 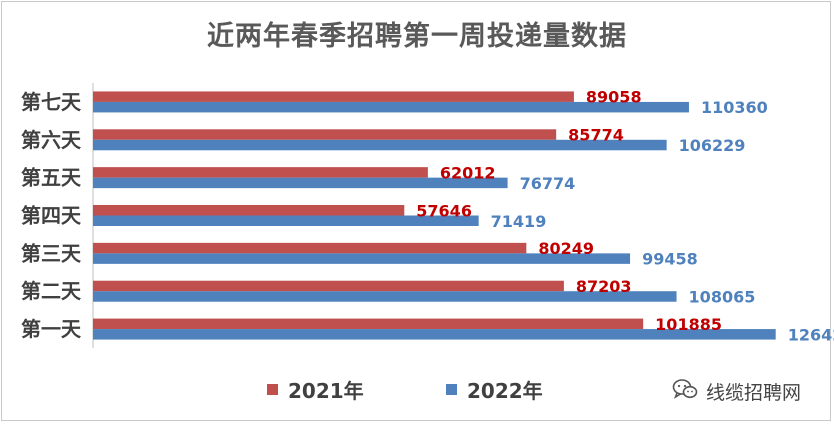 I want to click on legend-swatch-2022, so click(x=451, y=389).